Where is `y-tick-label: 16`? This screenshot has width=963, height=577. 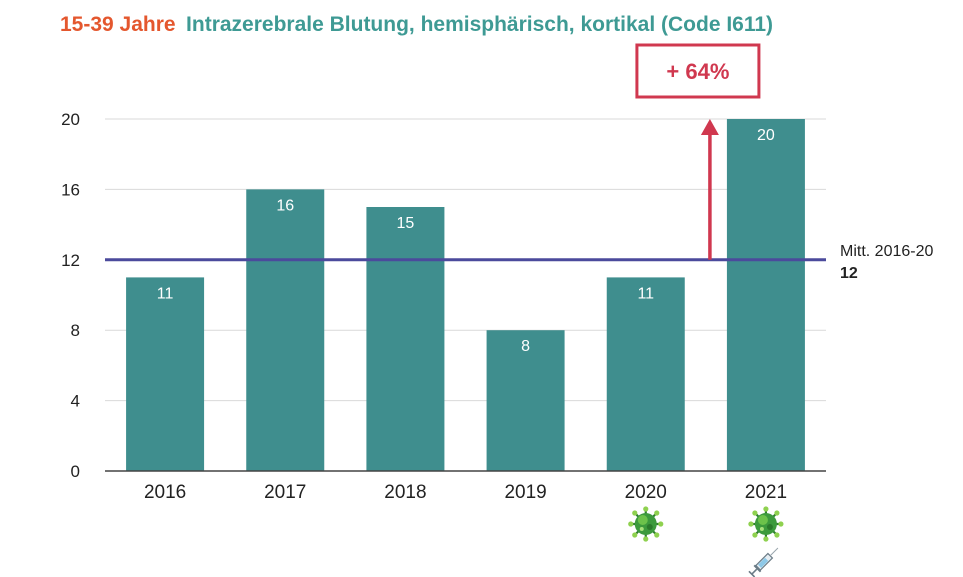
y-tick-label: 16 is located at coordinates (70, 189).